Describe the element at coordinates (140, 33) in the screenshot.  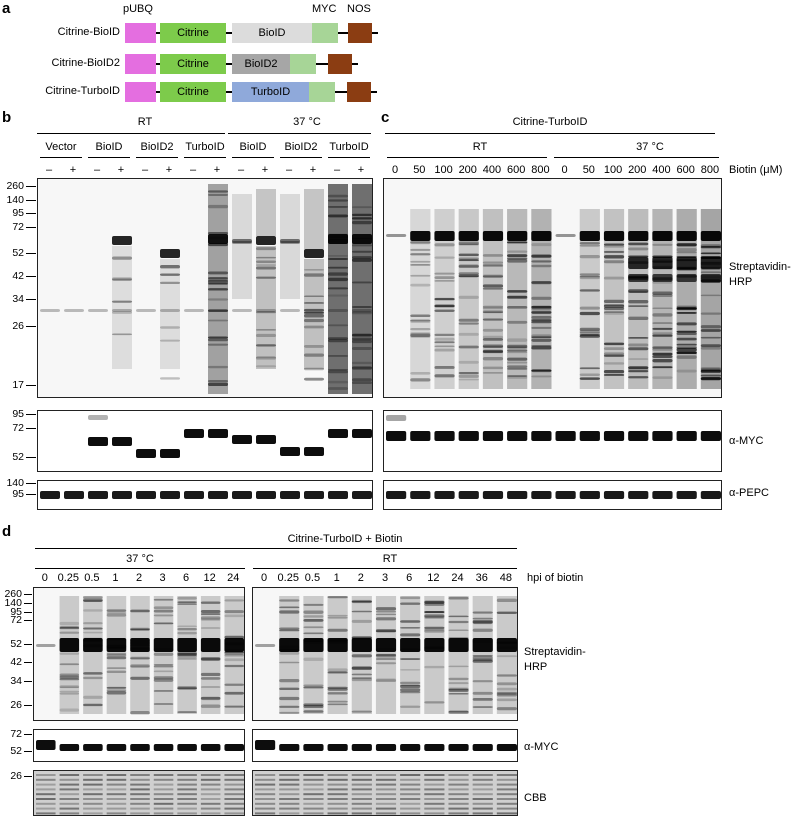
I see `pubq-box` at that location.